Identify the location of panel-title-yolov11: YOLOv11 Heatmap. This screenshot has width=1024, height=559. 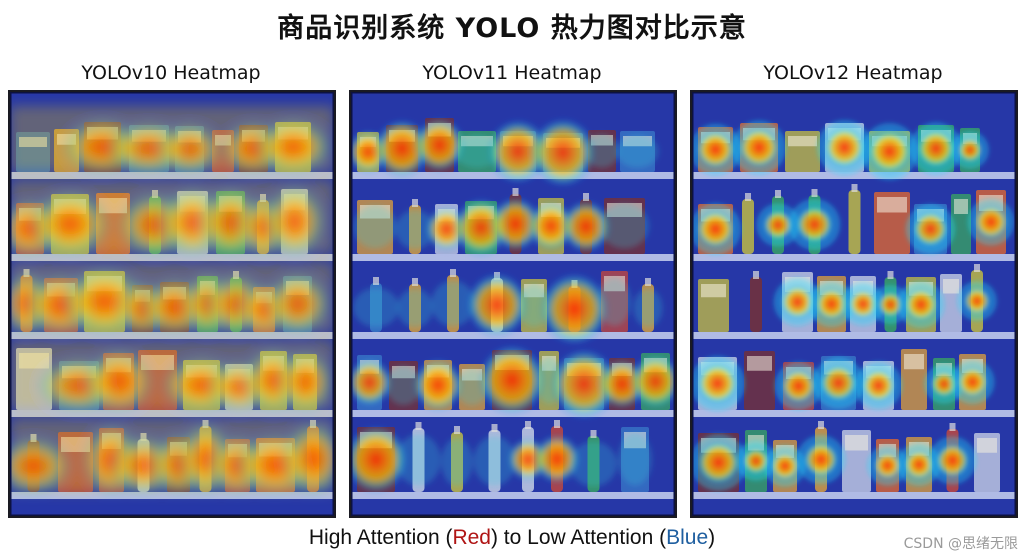
(512, 73).